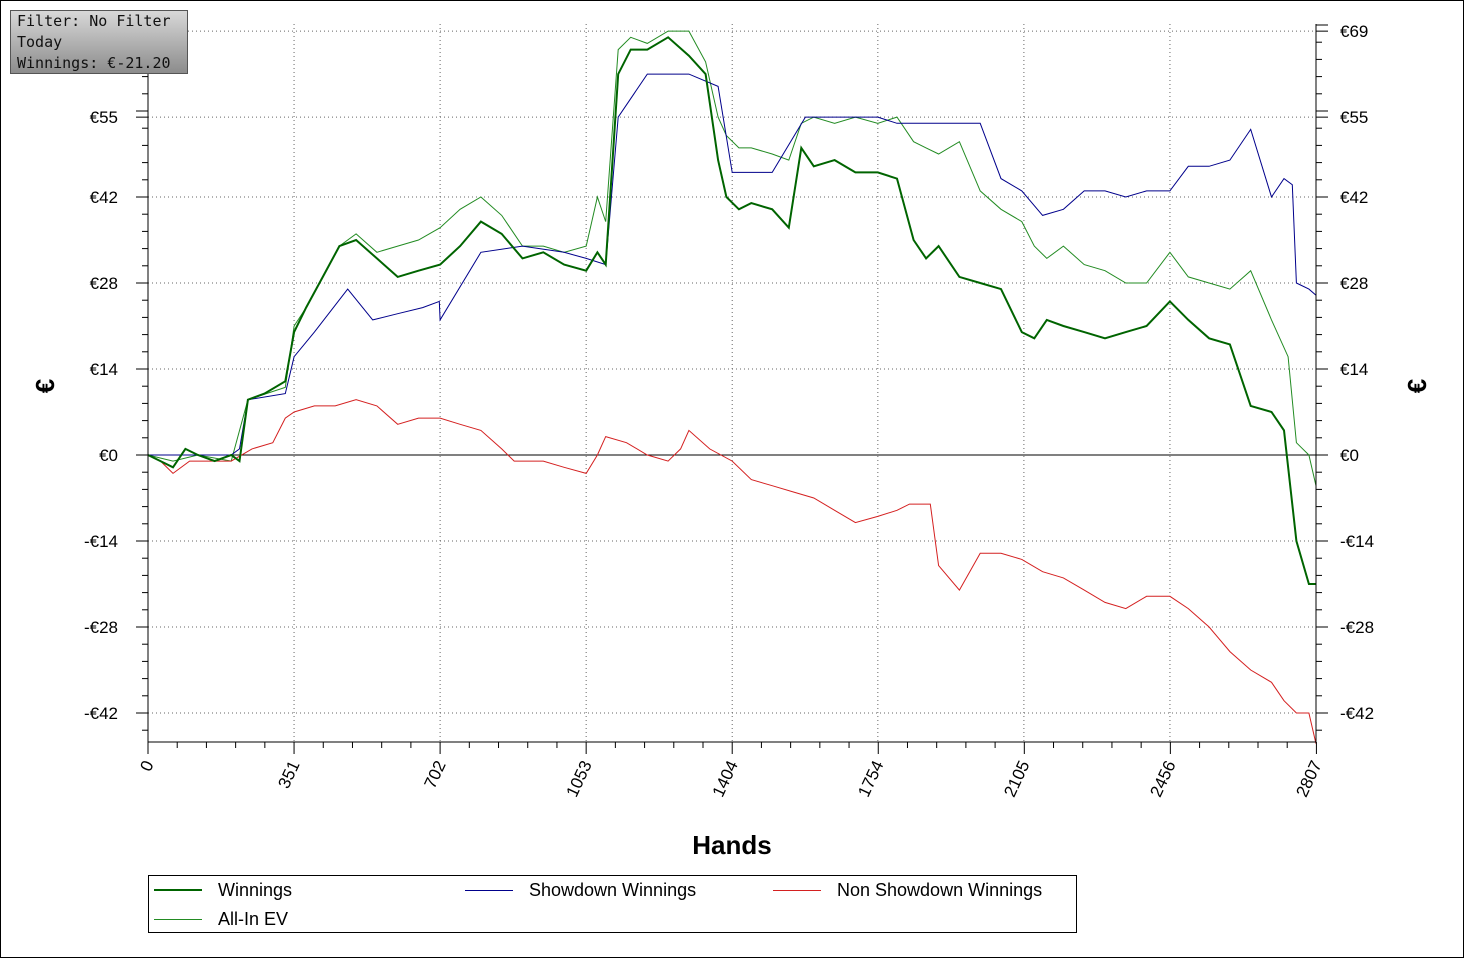  Describe the element at coordinates (255, 889) in the screenshot. I see `legend-label-winnings: Winnings` at that location.